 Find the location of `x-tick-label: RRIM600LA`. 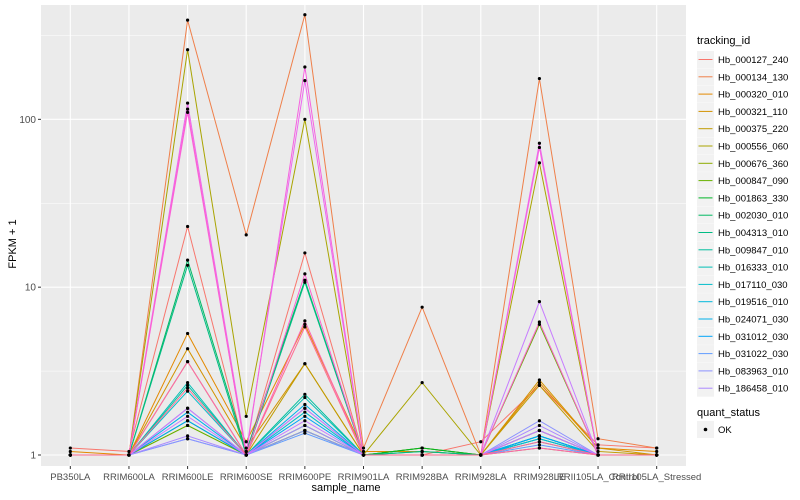

x-tick-label: RRIM600LA is located at coordinates (129, 477).